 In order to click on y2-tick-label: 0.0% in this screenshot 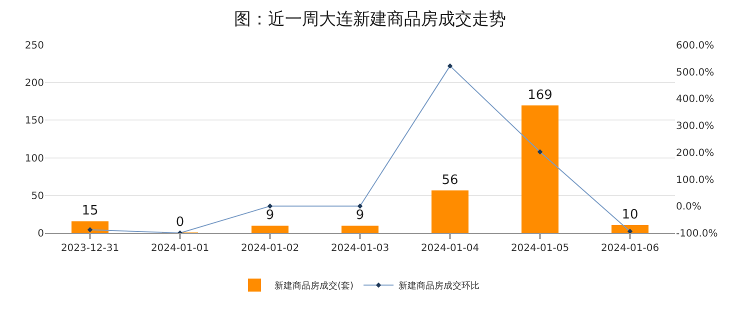, I will do `click(689, 207)`.